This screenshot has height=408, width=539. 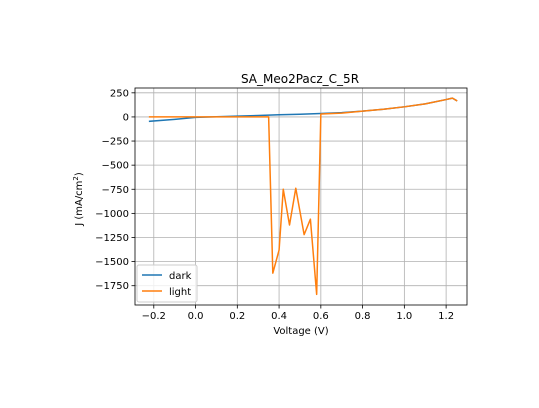 I want to click on x-tick-label-1: 0.0, so click(x=196, y=316).